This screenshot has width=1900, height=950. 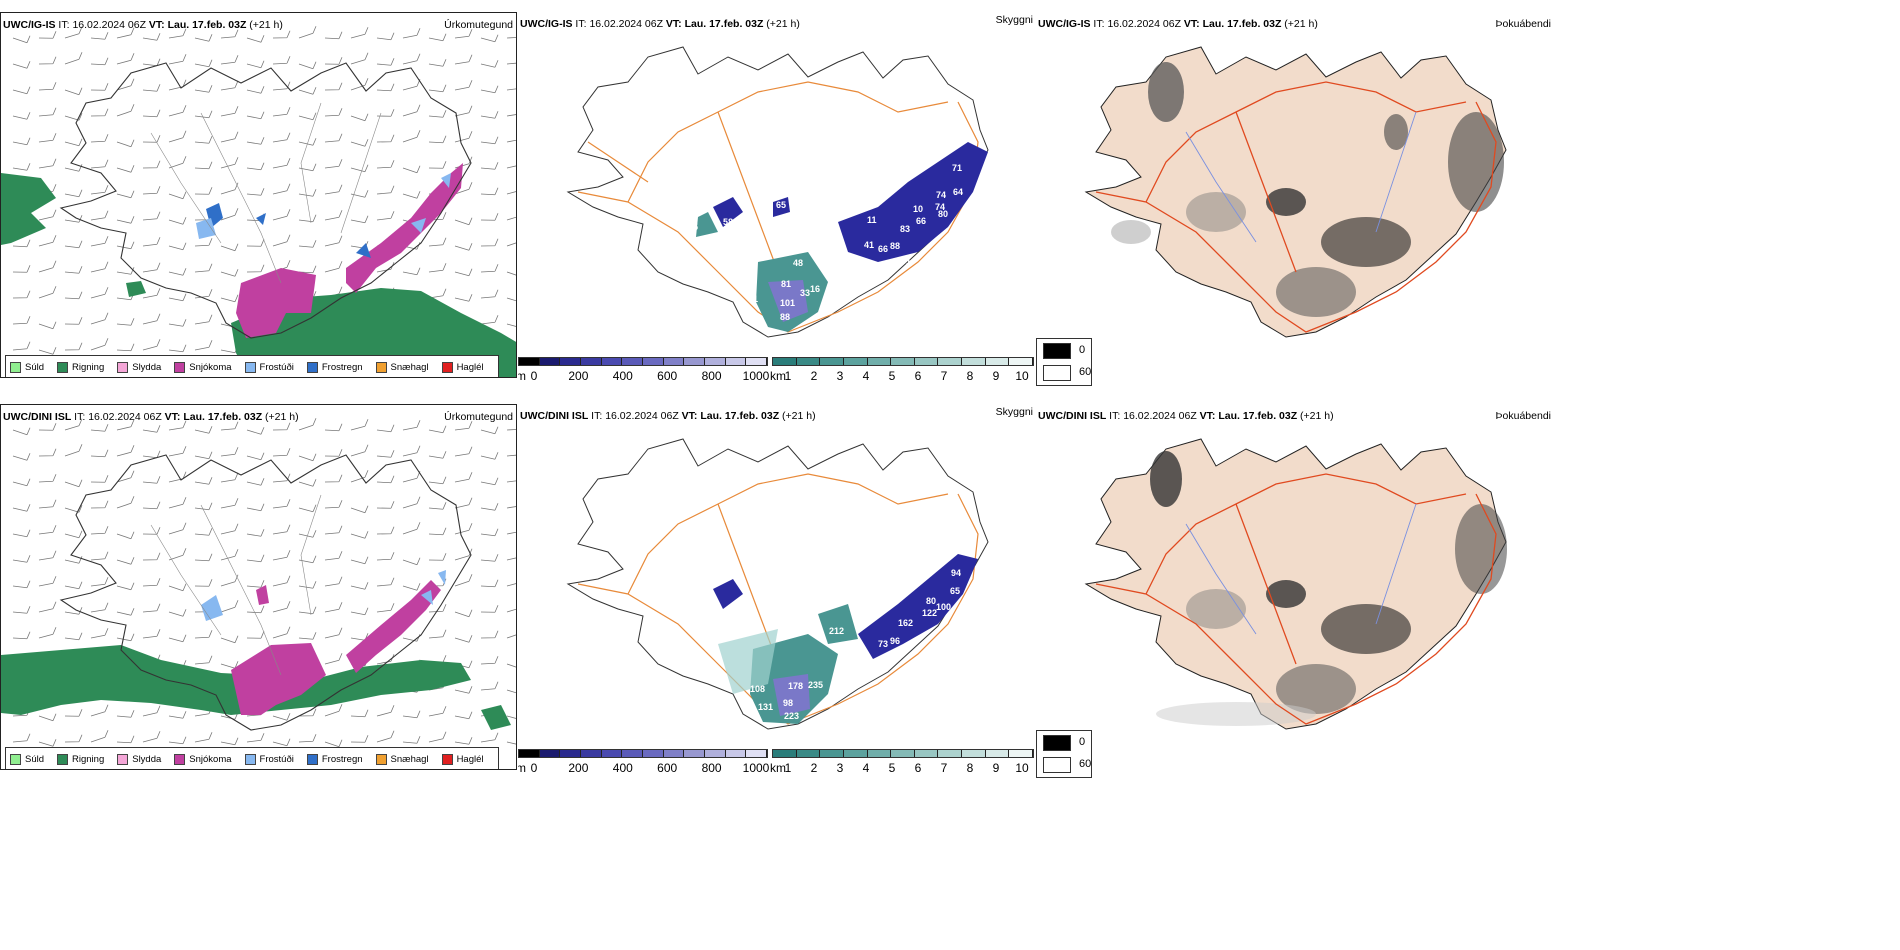 I want to click on cloud-base-label: 10, so click(x=918, y=209).